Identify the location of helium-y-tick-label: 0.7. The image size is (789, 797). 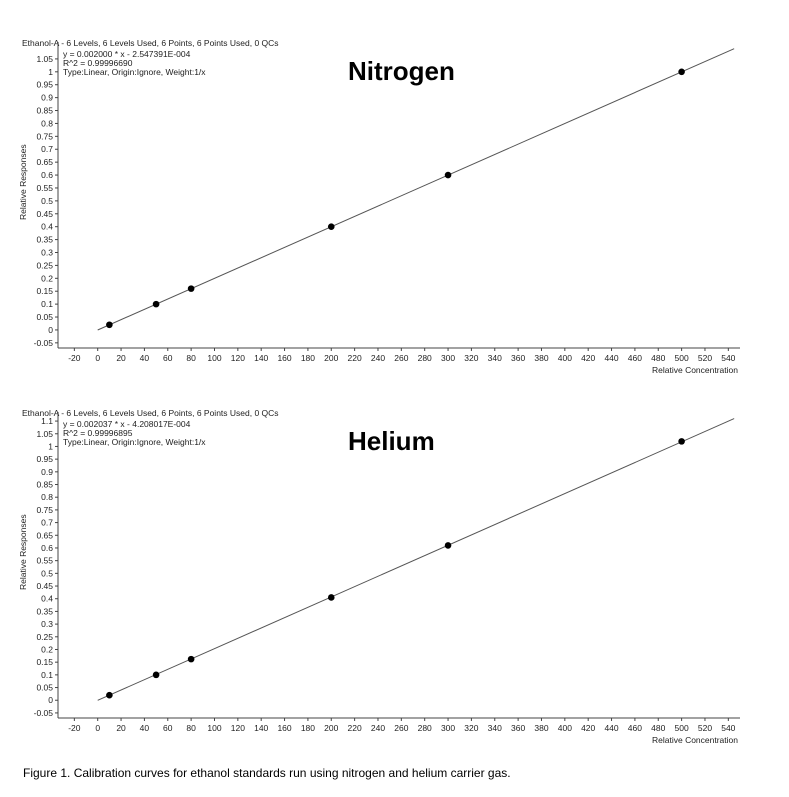
(47, 523).